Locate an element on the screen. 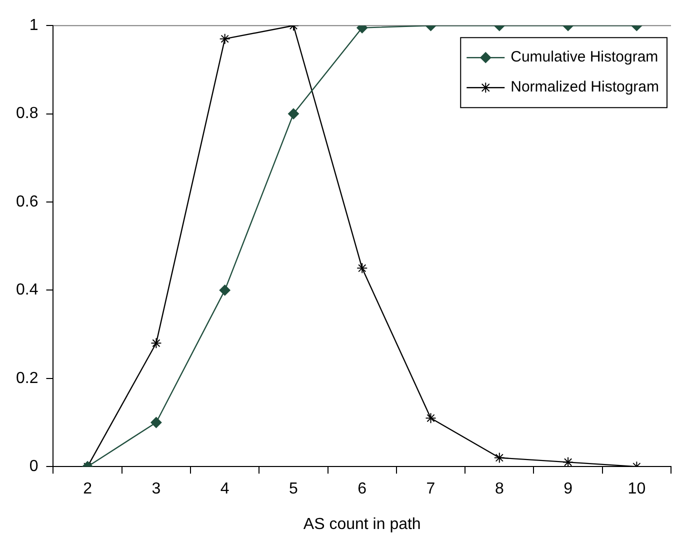 This screenshot has width=685, height=546. x-tick-label: 5 is located at coordinates (293, 489).